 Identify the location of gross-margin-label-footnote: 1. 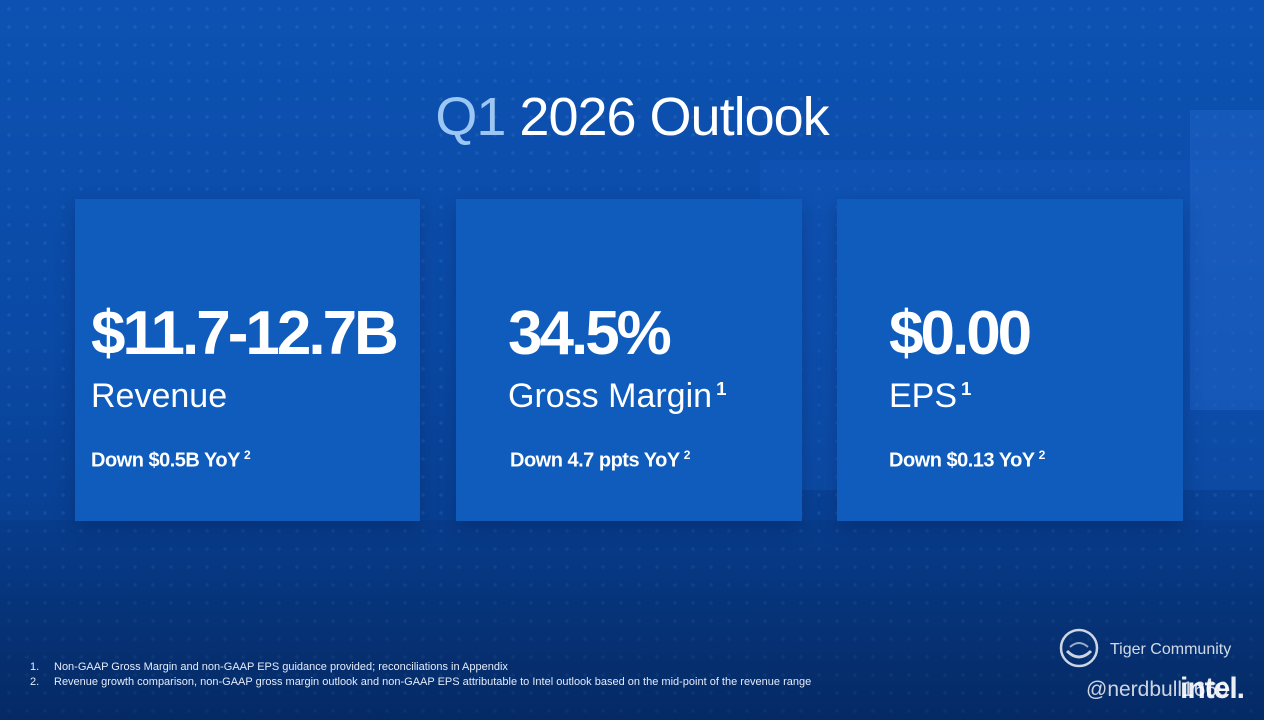
(721, 388).